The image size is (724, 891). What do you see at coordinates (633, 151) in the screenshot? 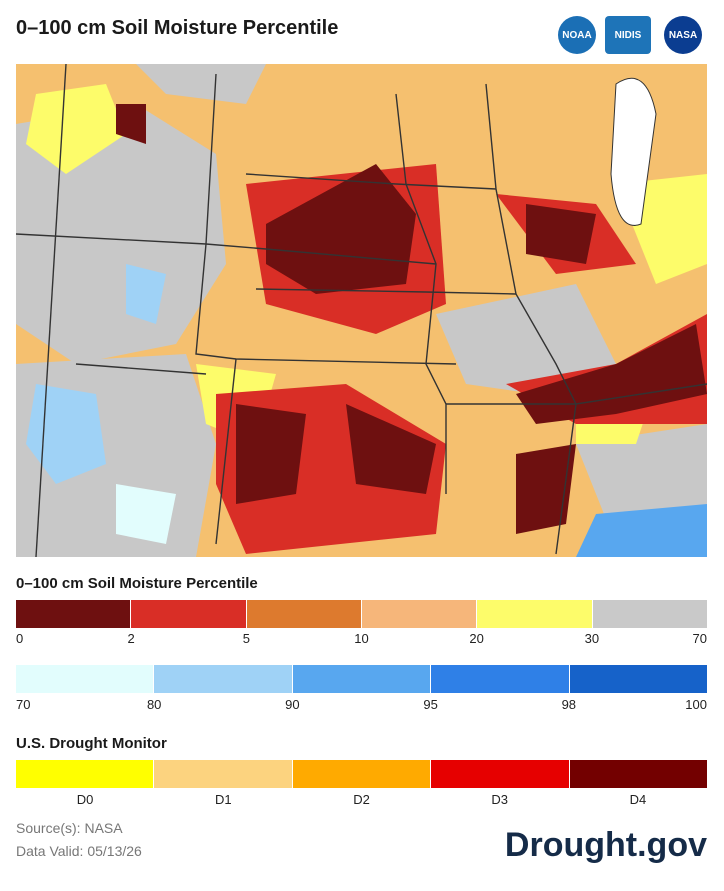
I see `lake-michigan` at bounding box center [633, 151].